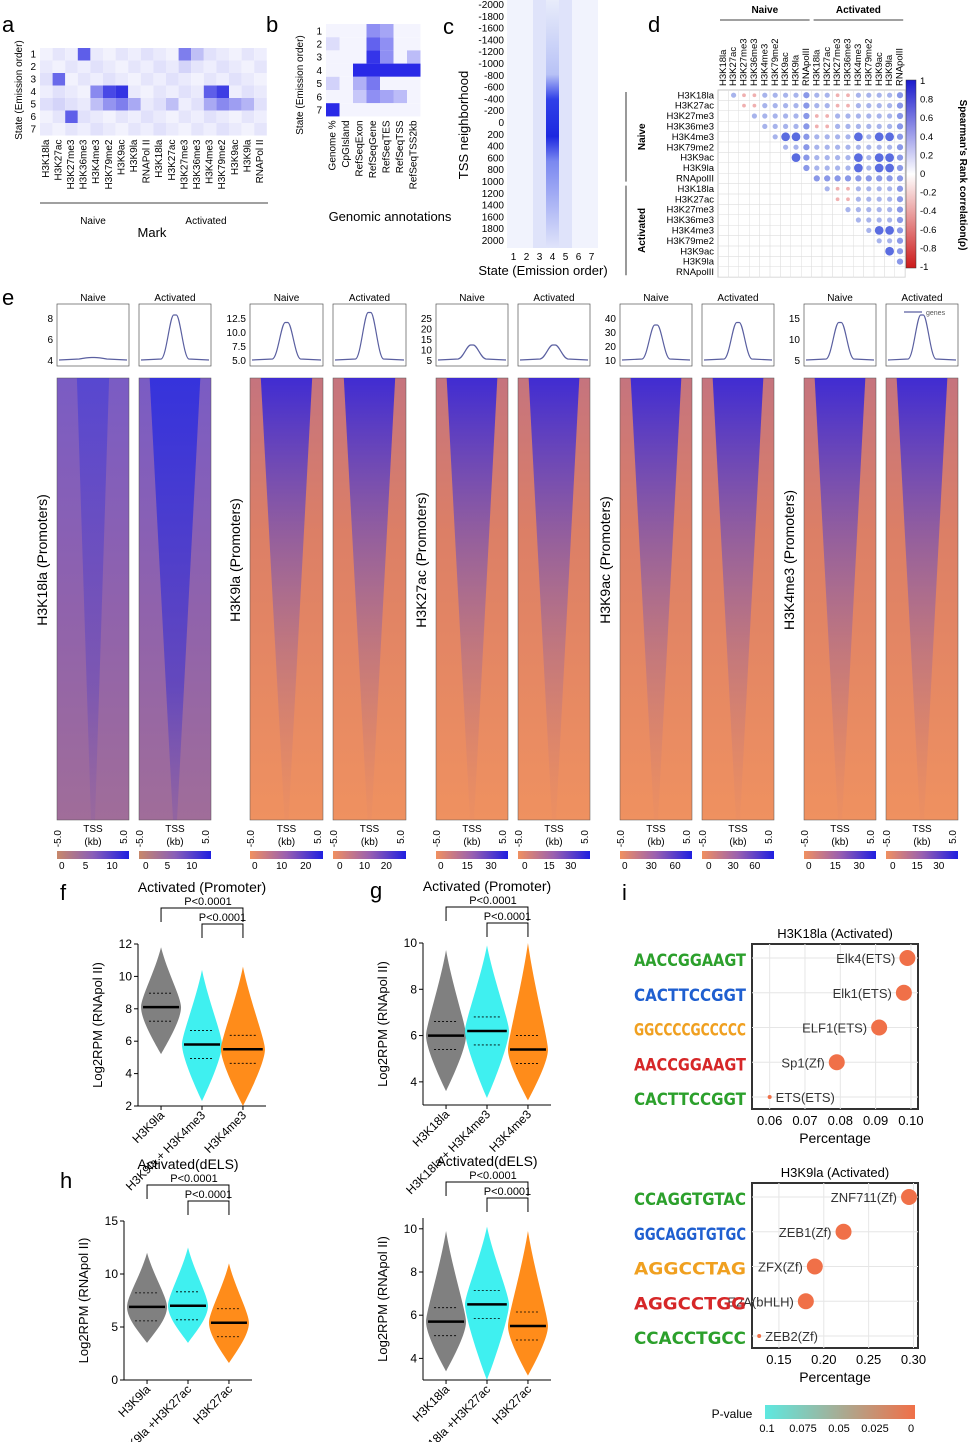 This screenshot has height=1442, width=979. What do you see at coordinates (656, 335) in the screenshot?
I see `profile-frame` at bounding box center [656, 335].